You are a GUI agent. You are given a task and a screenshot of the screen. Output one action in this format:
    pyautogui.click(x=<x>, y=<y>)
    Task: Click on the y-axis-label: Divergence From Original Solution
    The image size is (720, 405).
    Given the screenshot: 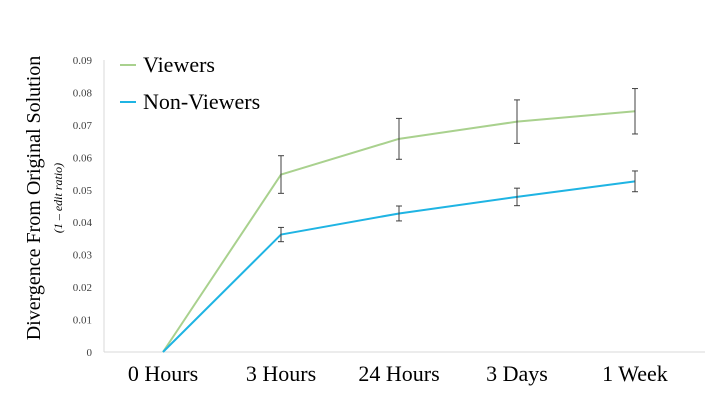 What is the action you would take?
    pyautogui.click(x=34, y=198)
    